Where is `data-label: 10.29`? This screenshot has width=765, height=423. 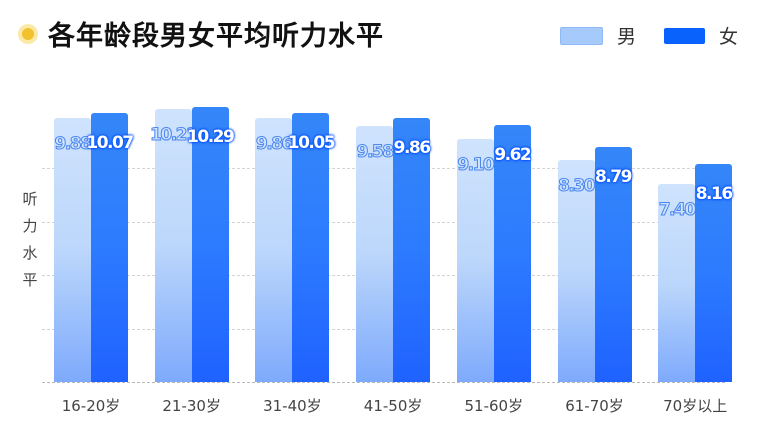
data-label: 10.29 is located at coordinates (211, 136).